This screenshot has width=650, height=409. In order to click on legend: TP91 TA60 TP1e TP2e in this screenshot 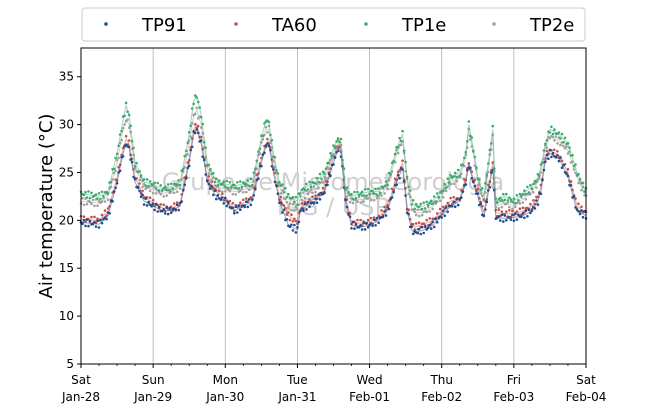, I will do `click(333, 24)`.